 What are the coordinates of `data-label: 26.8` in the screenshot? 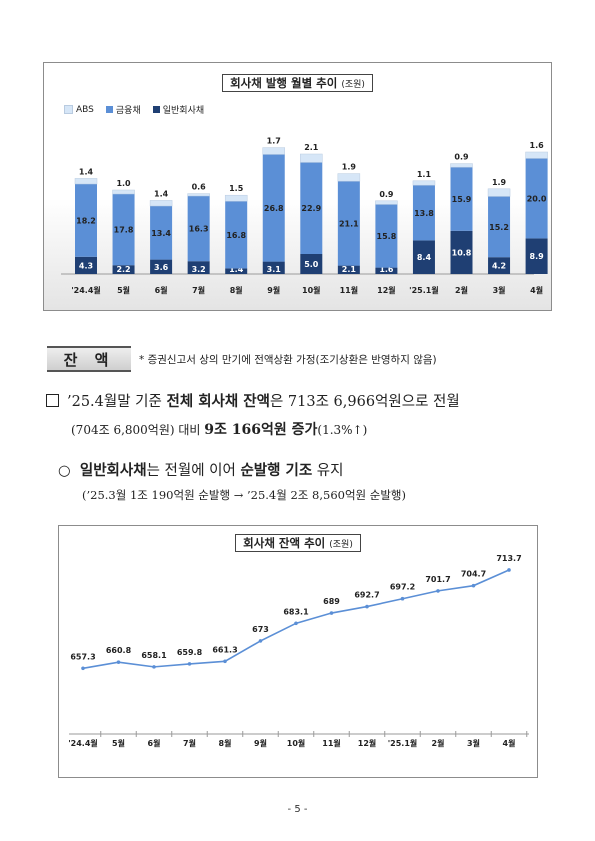 It's located at (274, 208).